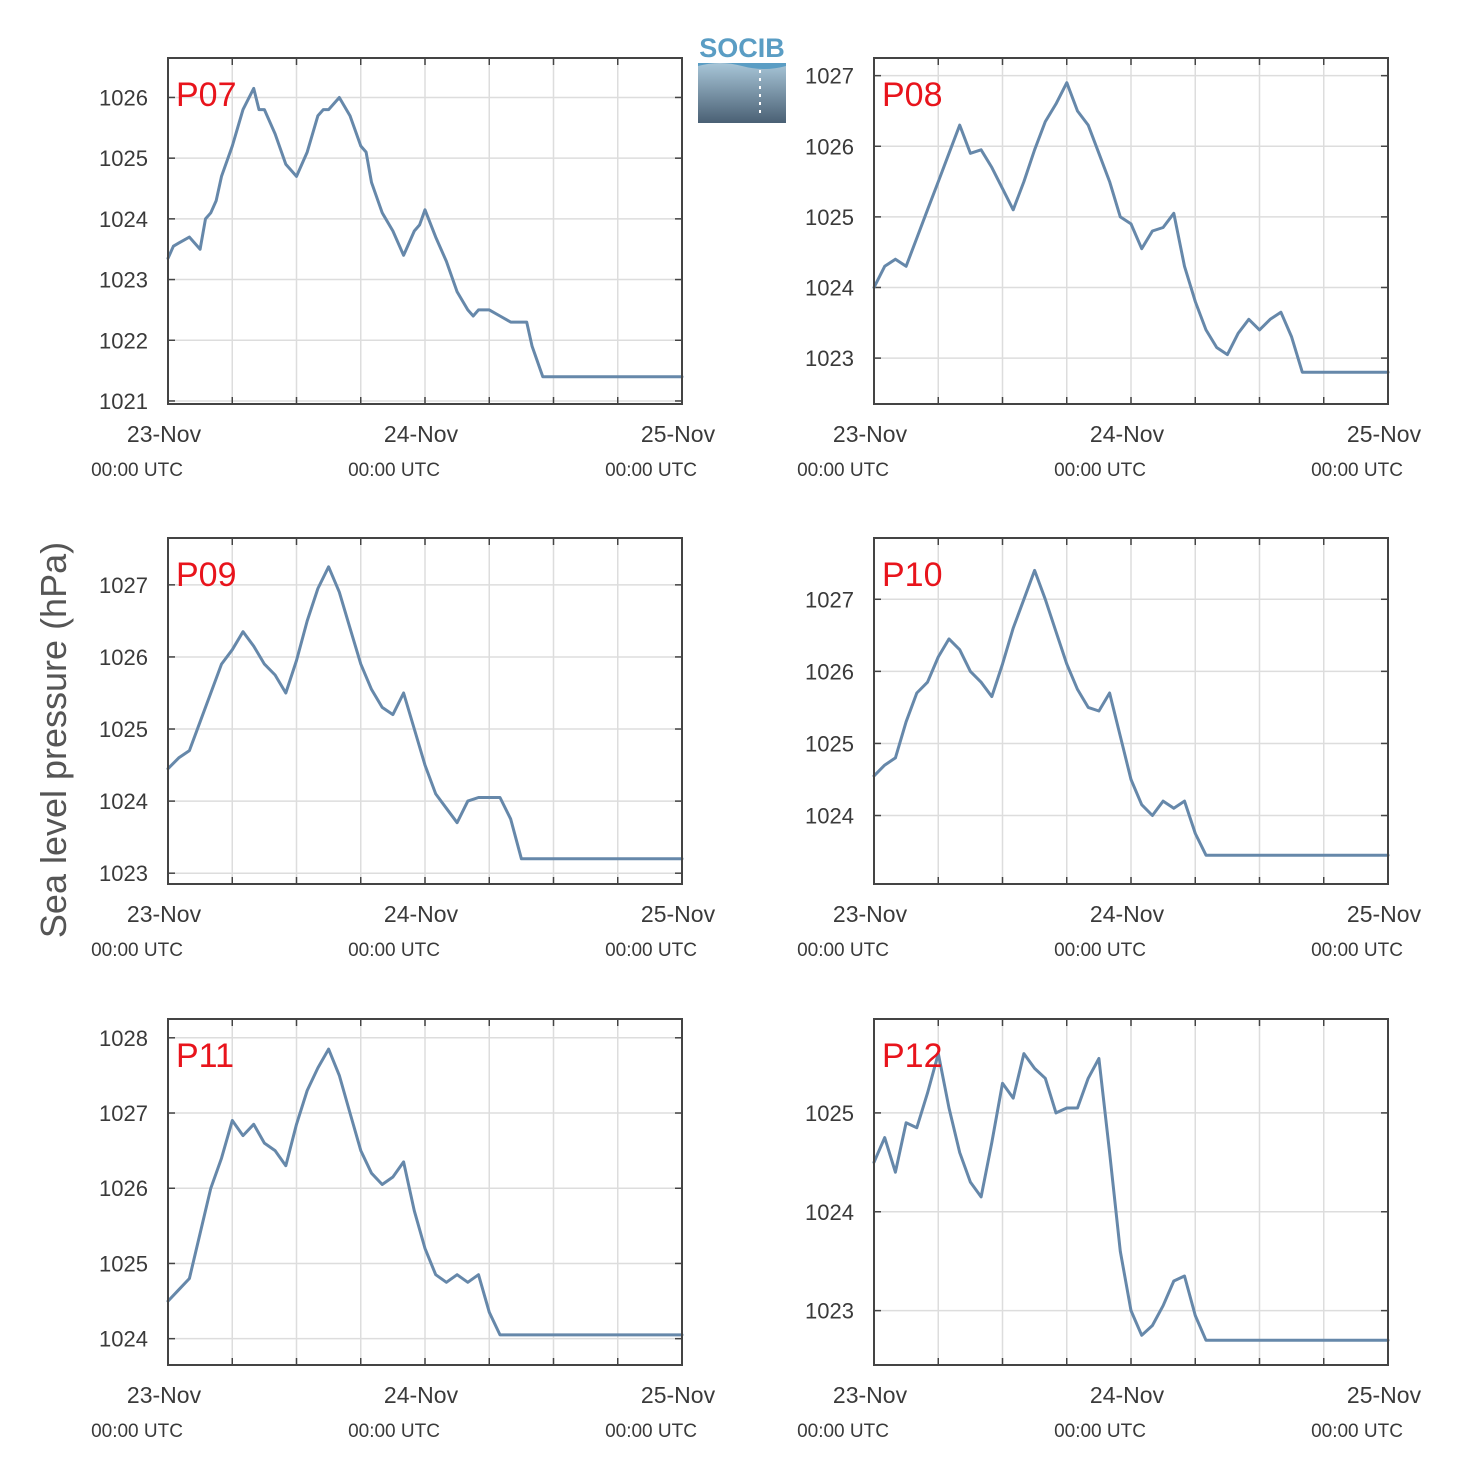  What do you see at coordinates (742, 93) in the screenshot?
I see `socib-logo-mark` at bounding box center [742, 93].